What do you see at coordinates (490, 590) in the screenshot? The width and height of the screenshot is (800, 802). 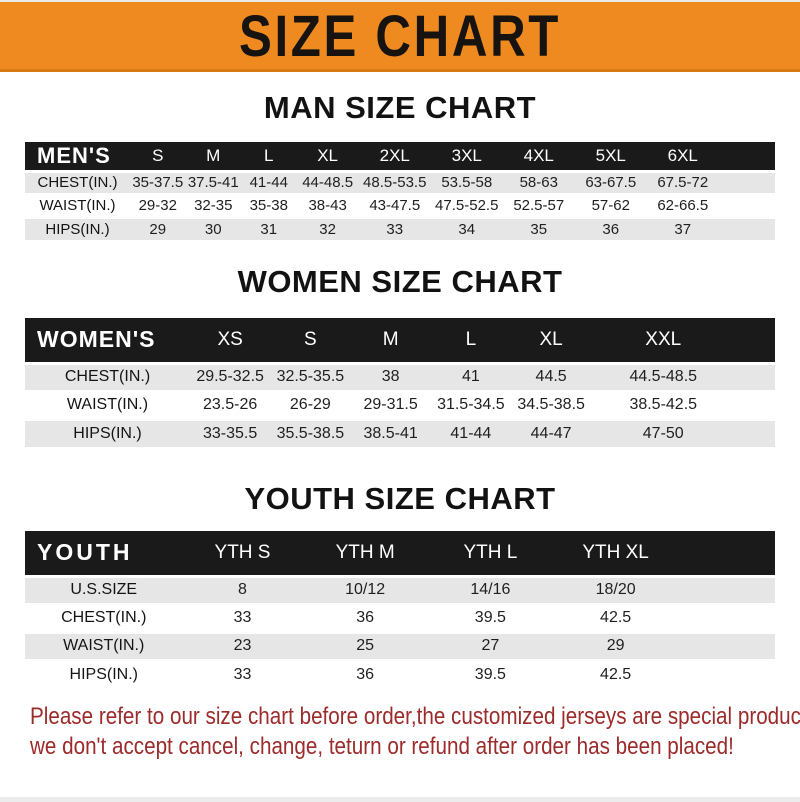 I see `size-value-cell: 14/16` at bounding box center [490, 590].